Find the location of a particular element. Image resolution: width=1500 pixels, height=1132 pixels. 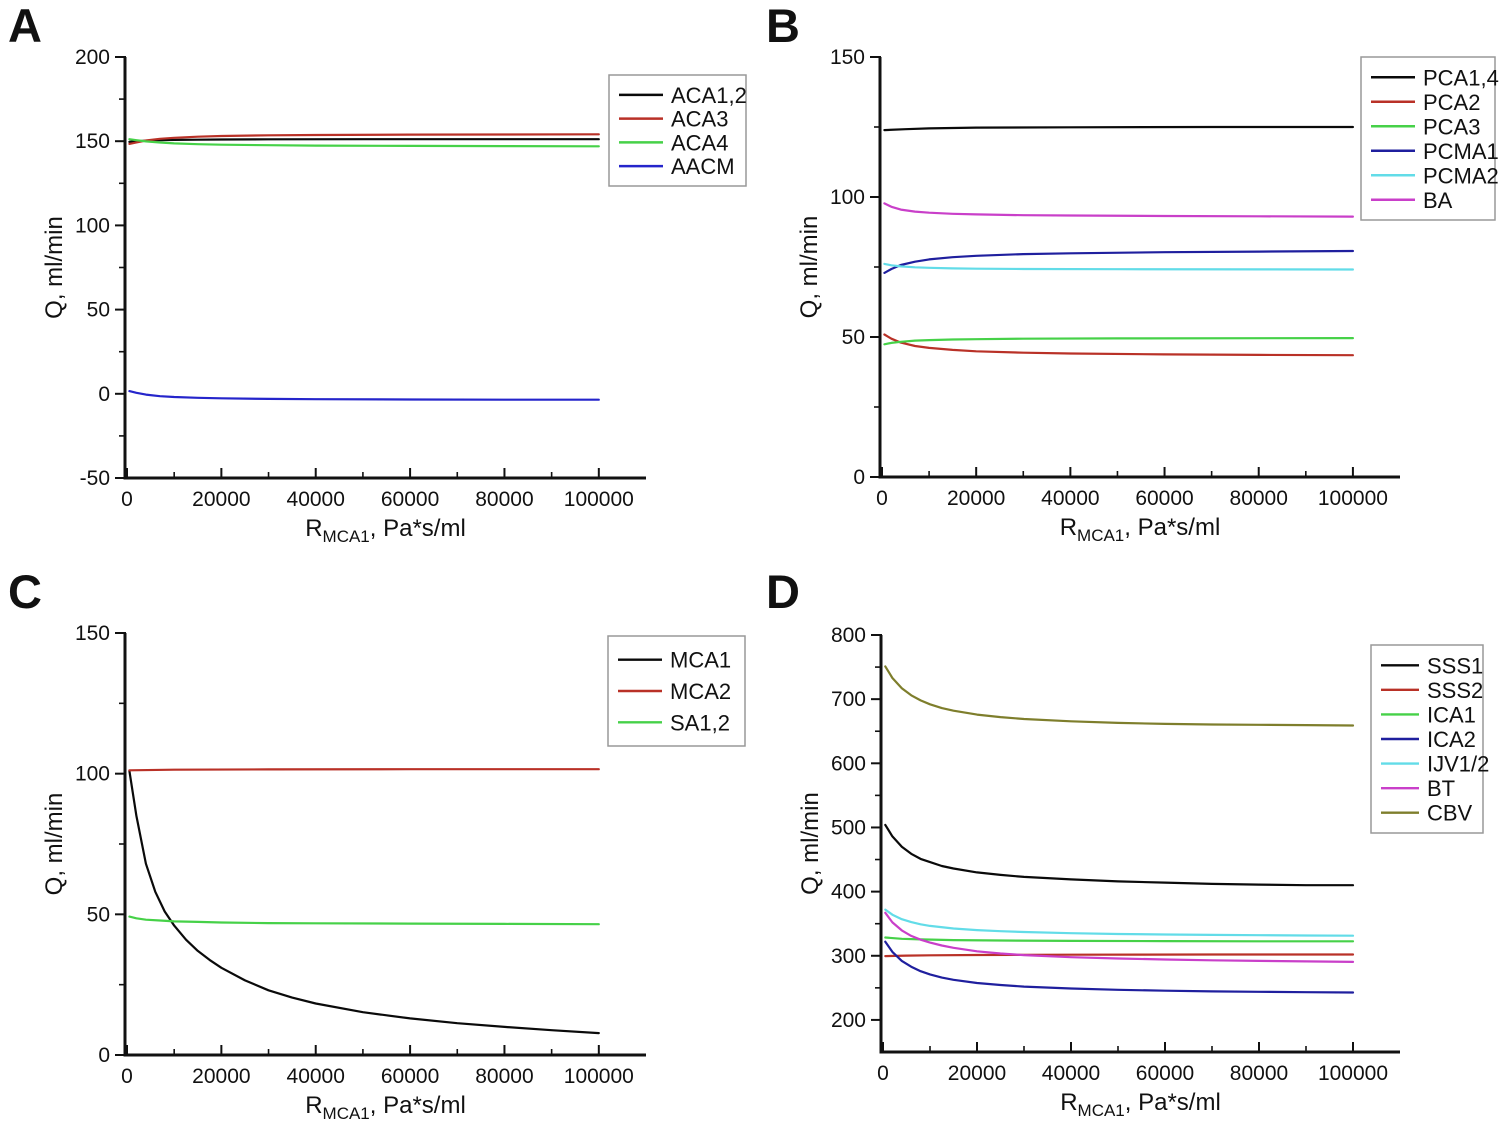

legend-entry-pcma2: PCMA2 is located at coordinates (1435, 175).